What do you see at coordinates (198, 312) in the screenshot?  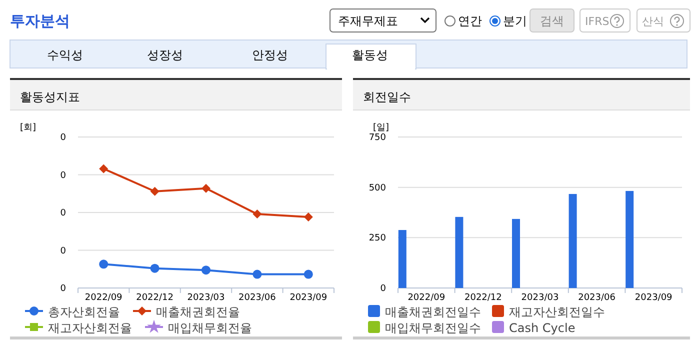 I see `legend-label: 매출채권회전율` at bounding box center [198, 312].